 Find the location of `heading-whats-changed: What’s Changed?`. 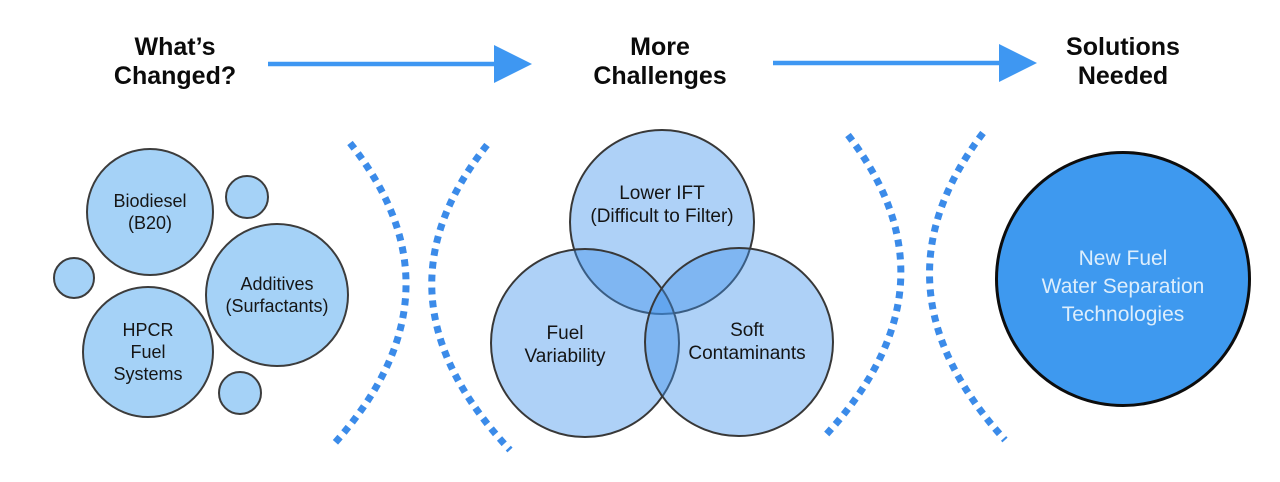

heading-whats-changed: What’s Changed? is located at coordinates (175, 62).